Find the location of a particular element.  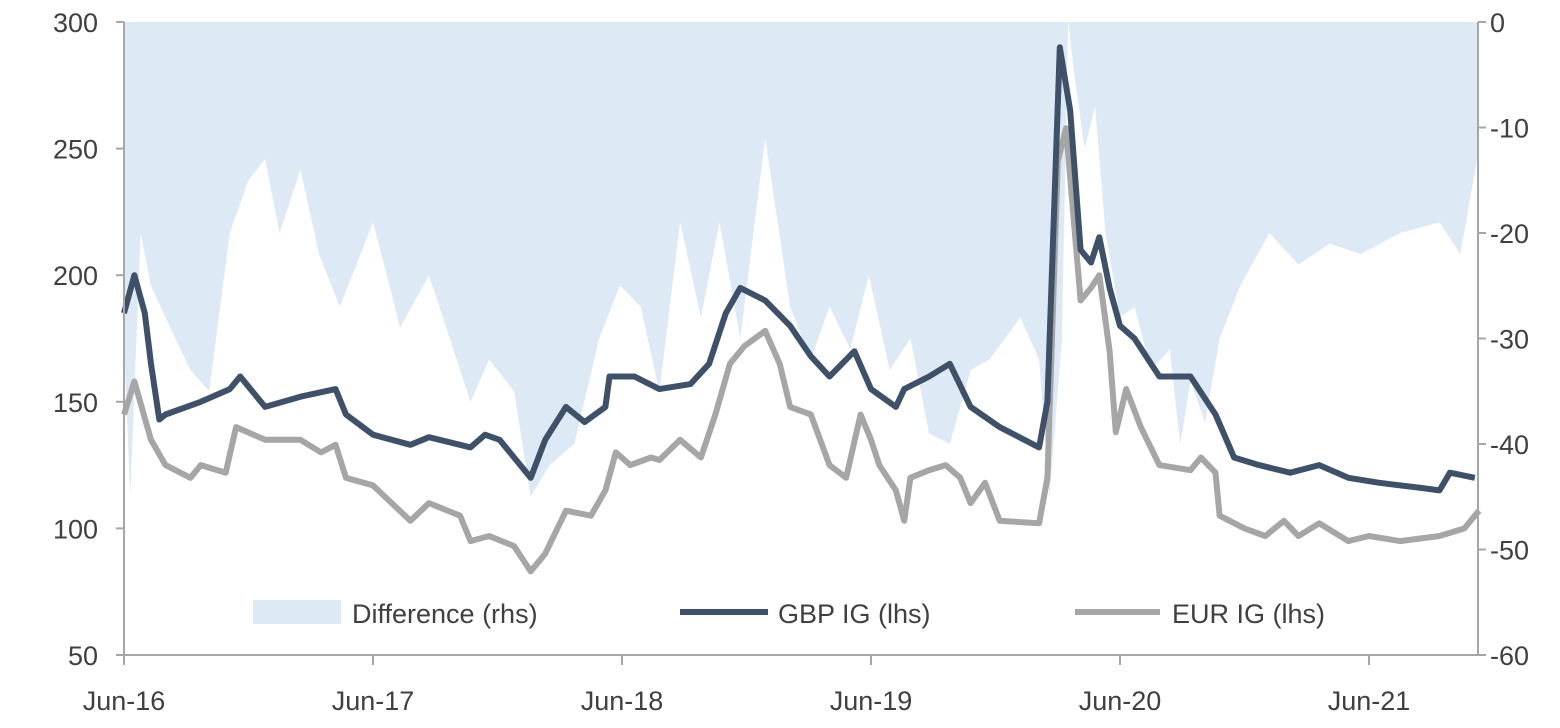

right-tick-label: -10 is located at coordinates (1509, 129).